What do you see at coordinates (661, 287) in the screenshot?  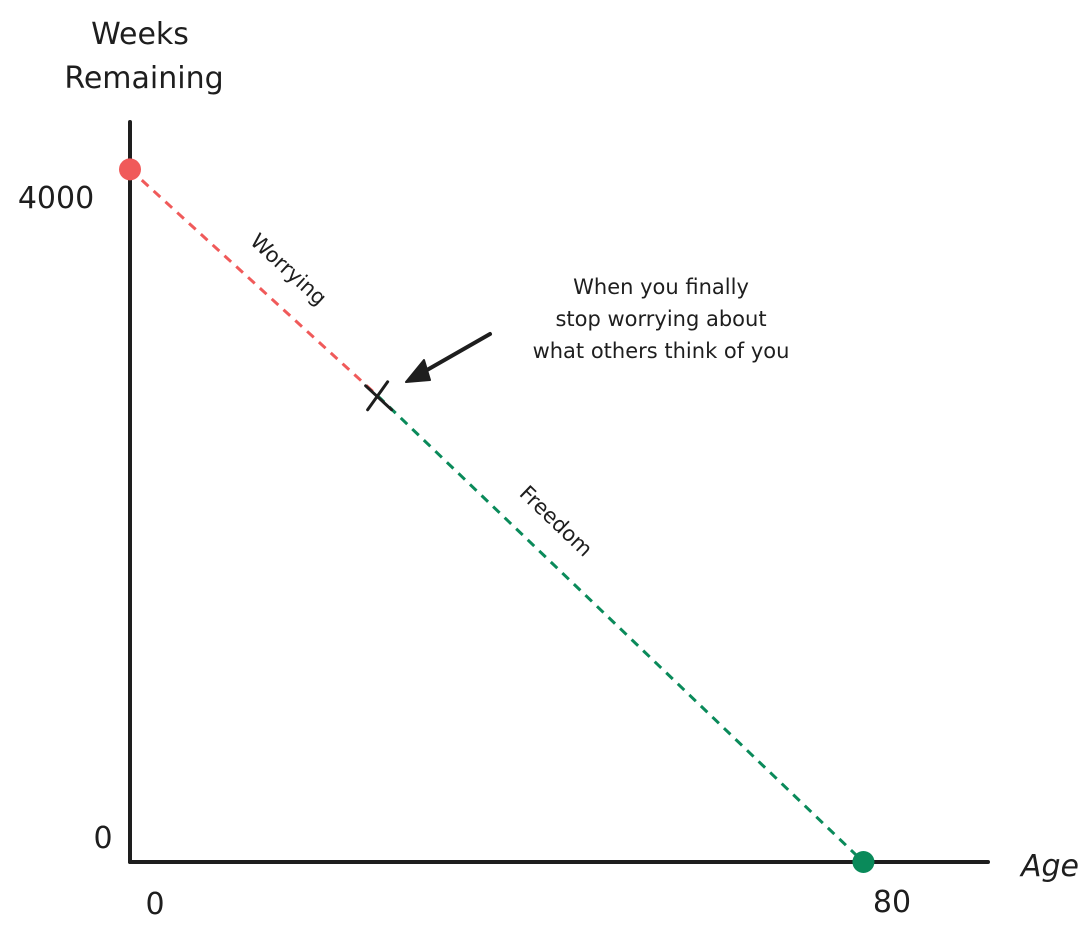 I see `annotation-line-1: When you finally` at bounding box center [661, 287].